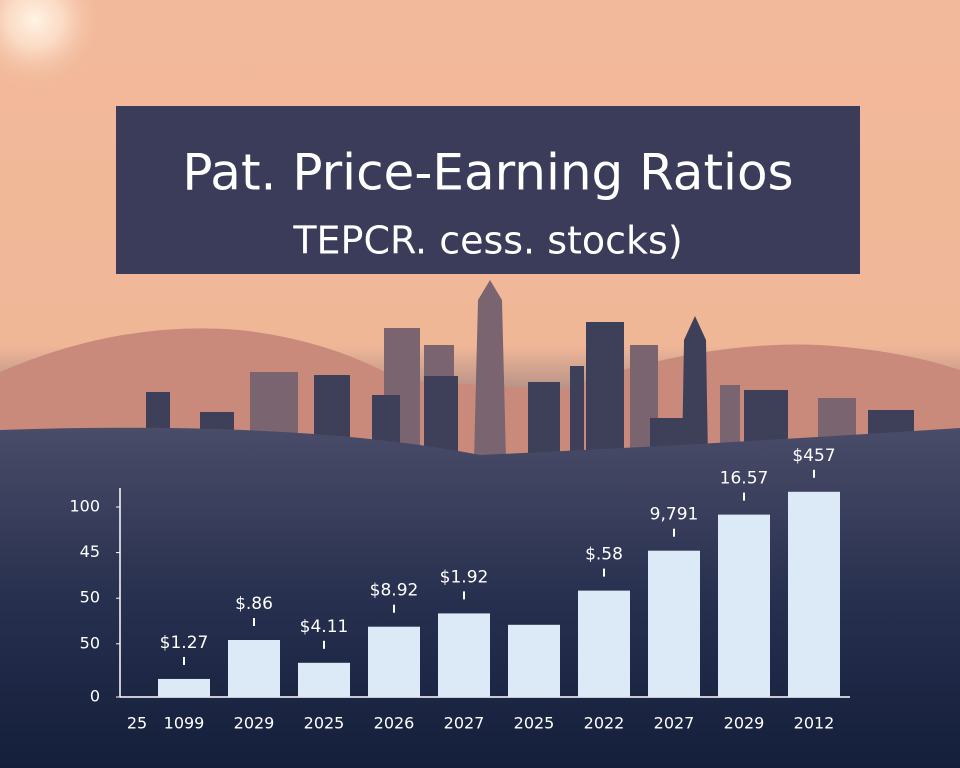 This screenshot has height=768, width=960. What do you see at coordinates (814, 723) in the screenshot?
I see `x-tick-label: 2012` at bounding box center [814, 723].